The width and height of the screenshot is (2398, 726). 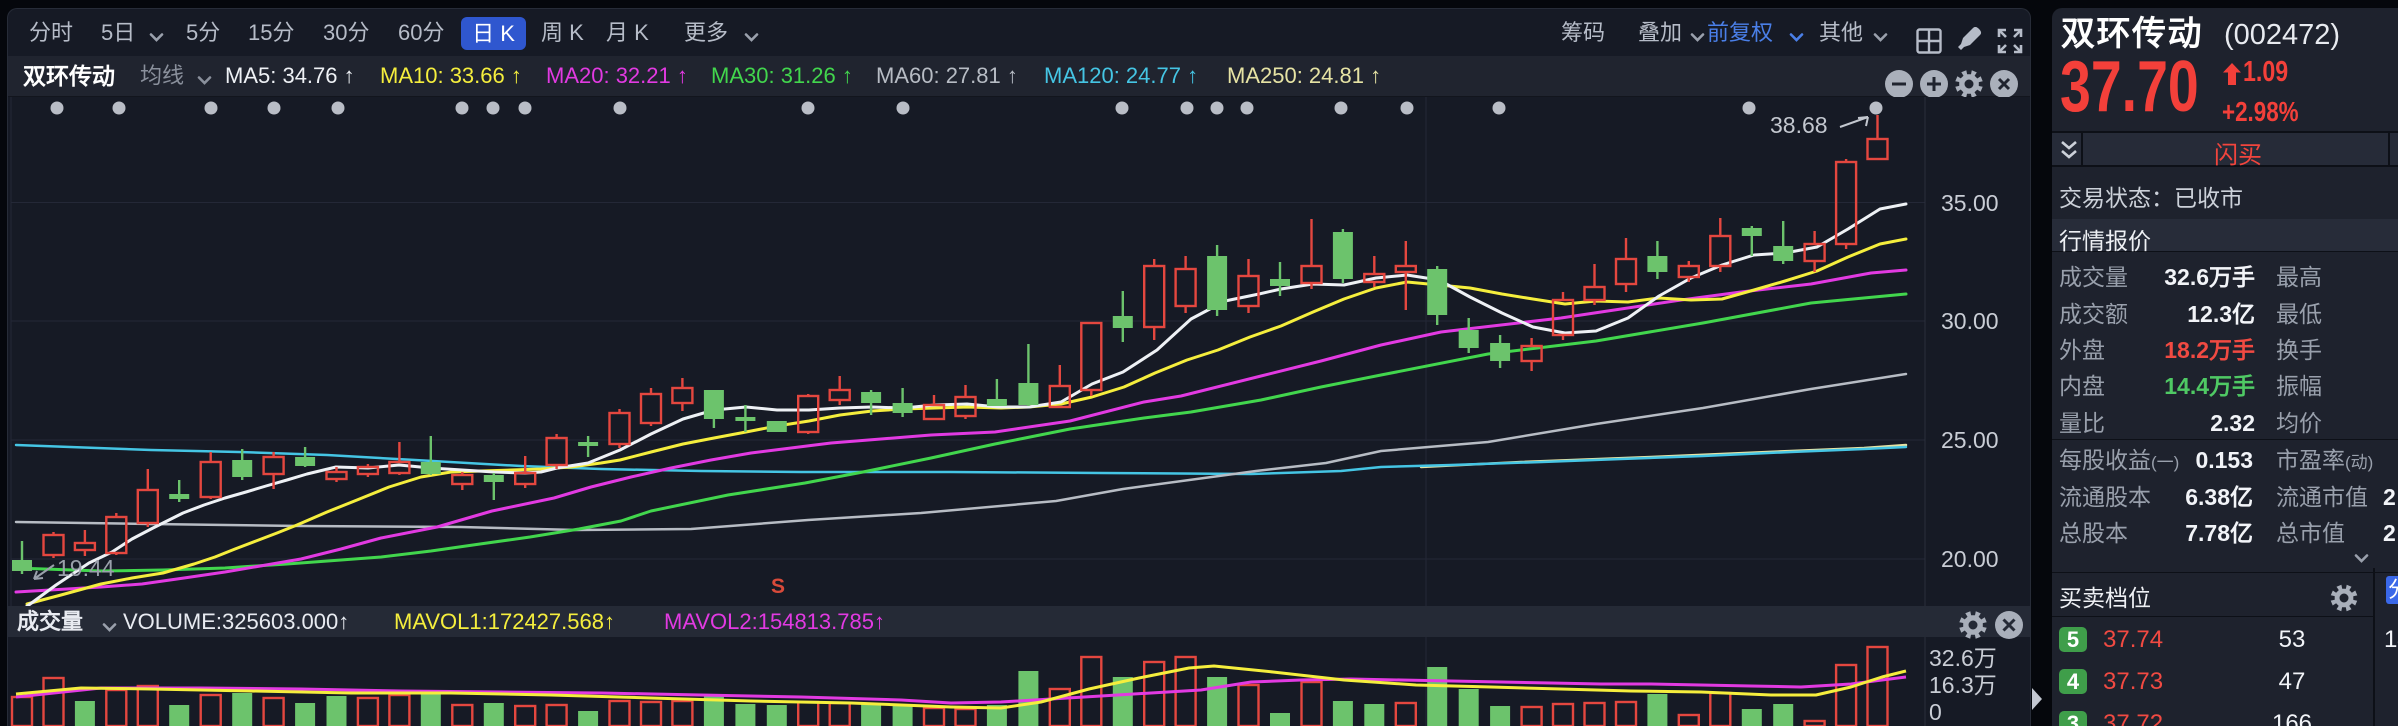 What do you see at coordinates (1970, 440) in the screenshot?
I see `svg-text: 25.00` at bounding box center [1970, 440].